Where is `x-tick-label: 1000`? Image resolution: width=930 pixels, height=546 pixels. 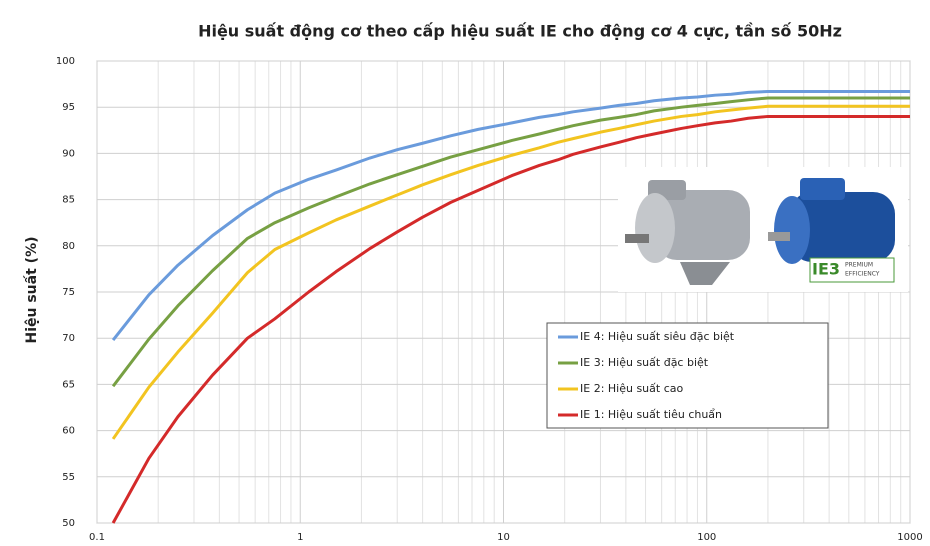
x-tick-label: 1000 is located at coordinates (909, 537).